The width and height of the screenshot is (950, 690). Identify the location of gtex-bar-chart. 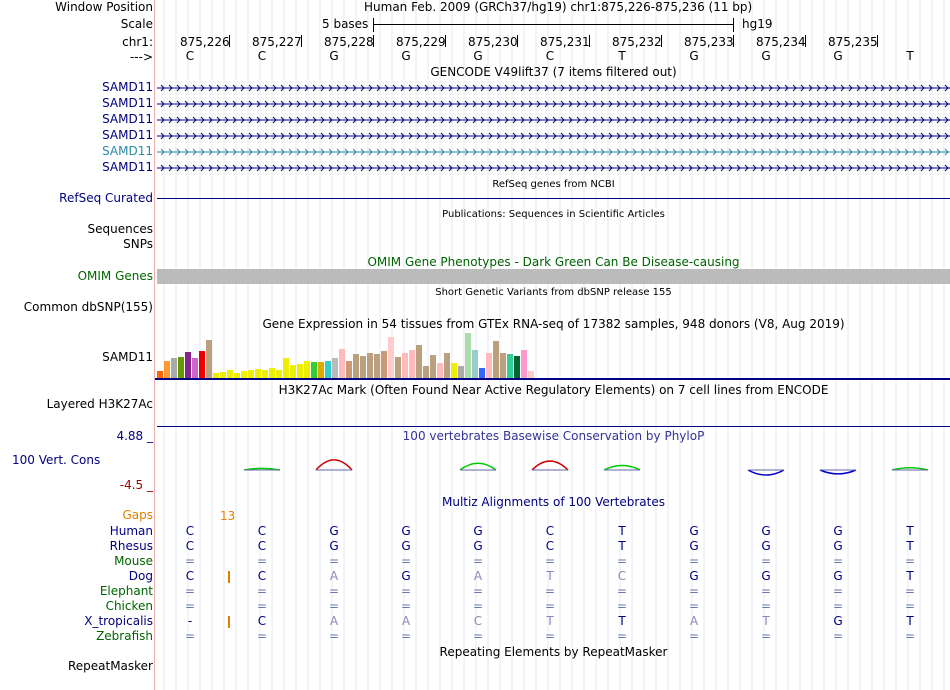
(552, 355).